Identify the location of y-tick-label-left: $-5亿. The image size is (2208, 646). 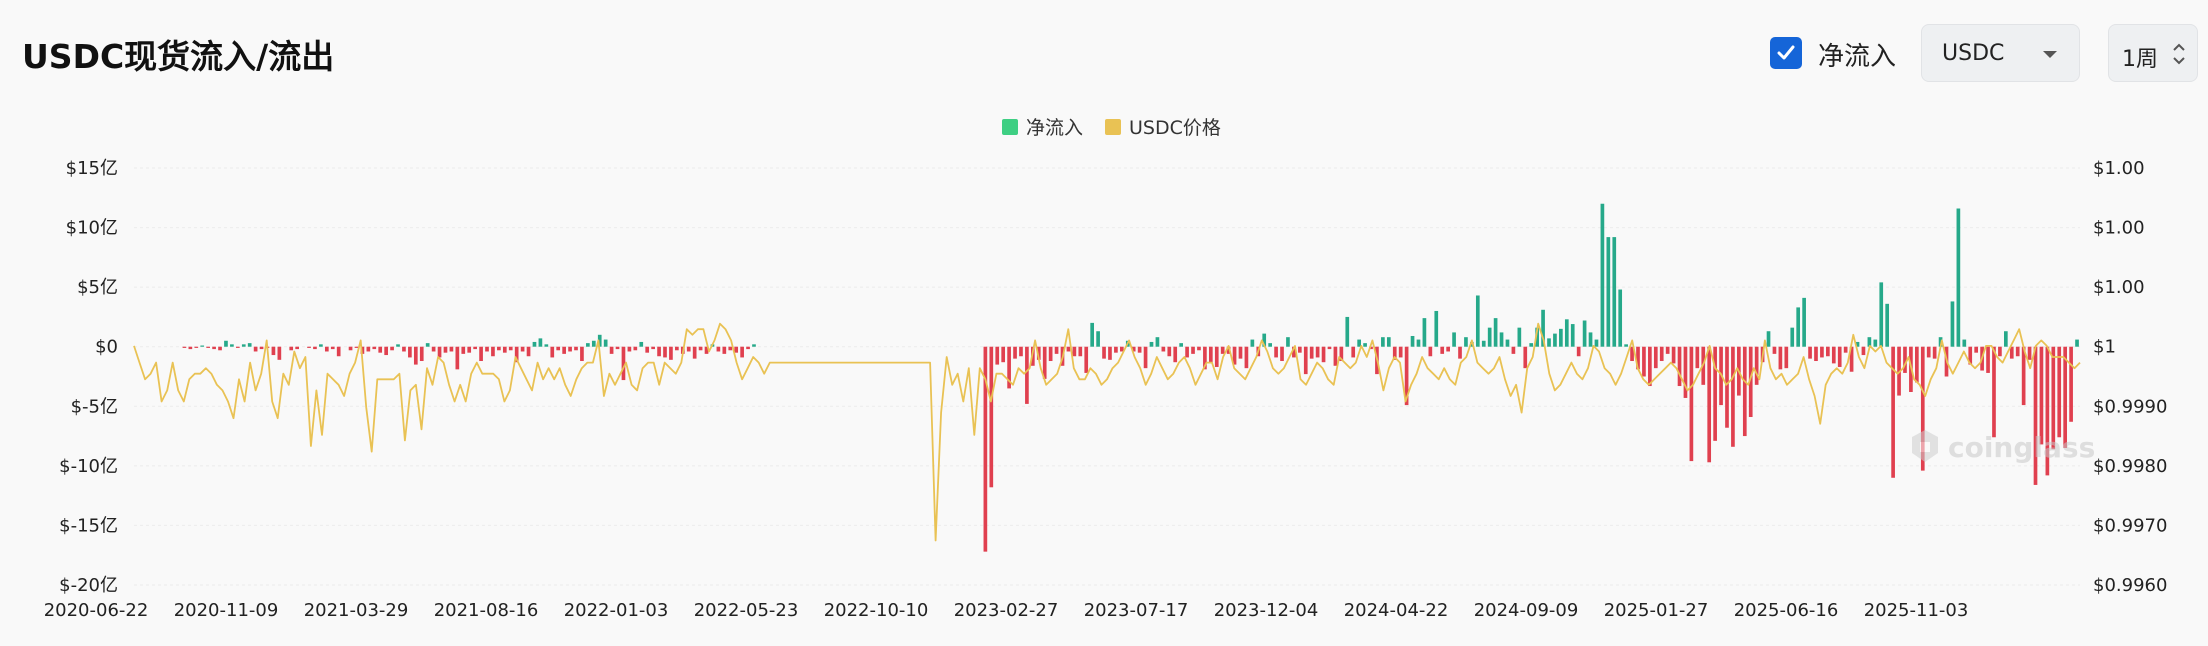
(94, 406).